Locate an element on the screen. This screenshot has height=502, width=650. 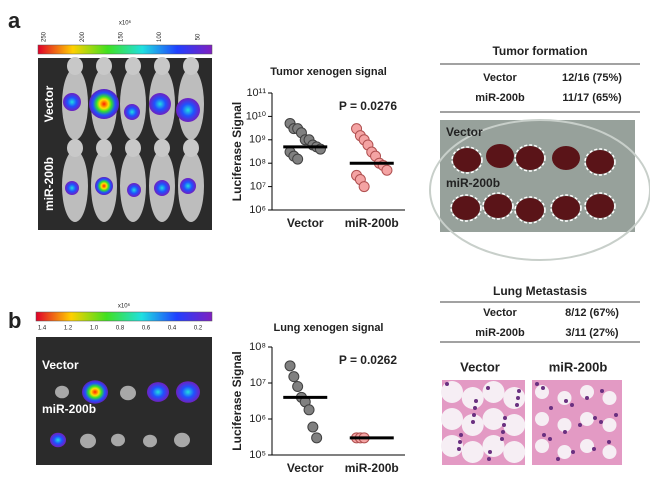
chart-title: Lung xenogen signal is located at coordinates (328, 328).